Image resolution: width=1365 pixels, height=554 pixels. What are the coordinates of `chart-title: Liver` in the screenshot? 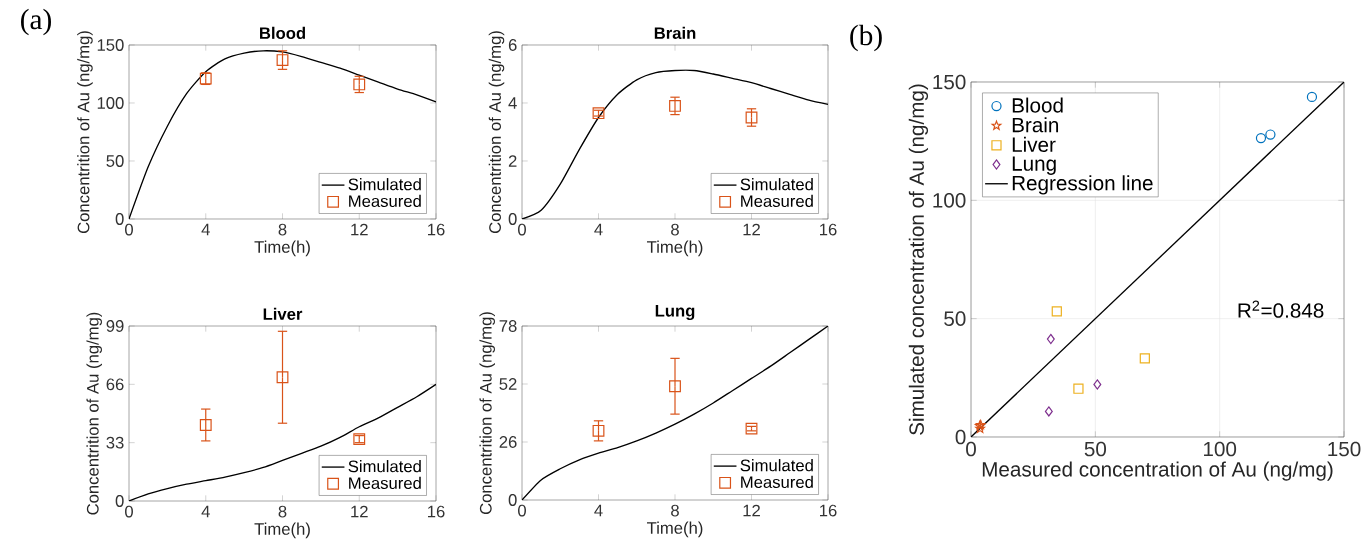 It's located at (283, 314).